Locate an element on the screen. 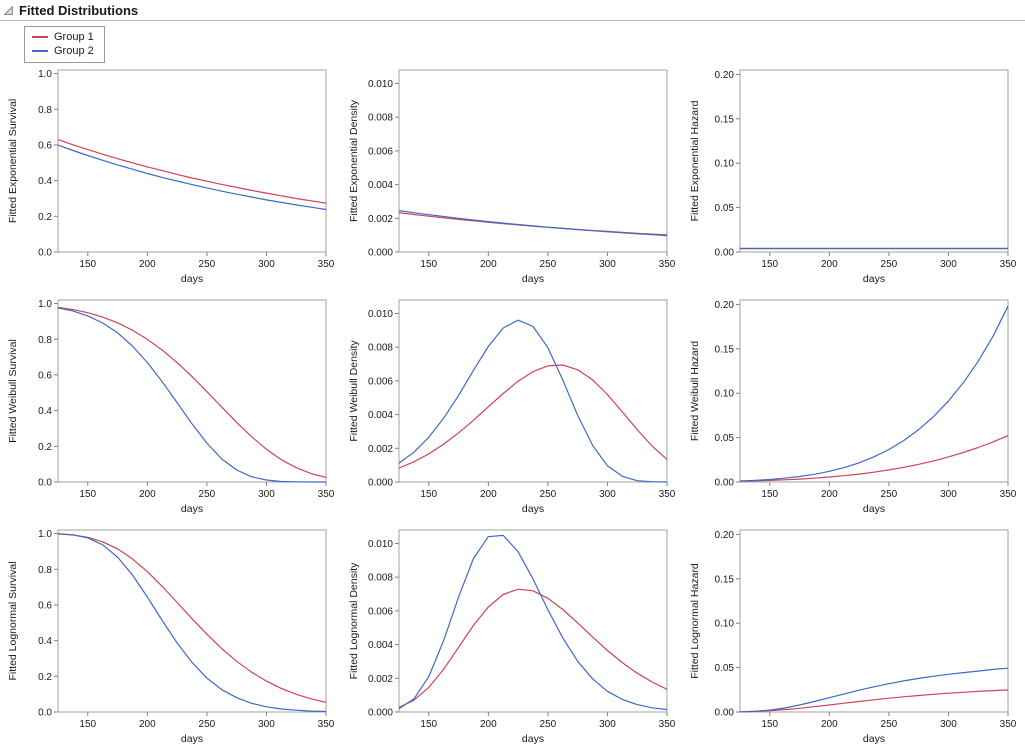  y-axis-title: Fitted Weibull Hazard is located at coordinates (695, 391).